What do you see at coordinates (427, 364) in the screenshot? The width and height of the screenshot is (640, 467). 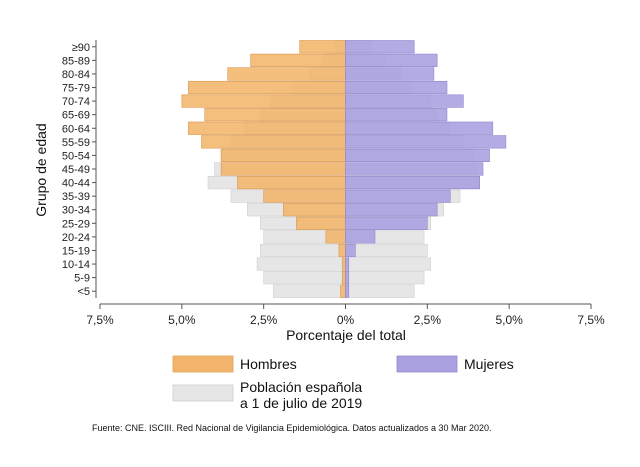 I see `legend-swatch-mujeres` at bounding box center [427, 364].